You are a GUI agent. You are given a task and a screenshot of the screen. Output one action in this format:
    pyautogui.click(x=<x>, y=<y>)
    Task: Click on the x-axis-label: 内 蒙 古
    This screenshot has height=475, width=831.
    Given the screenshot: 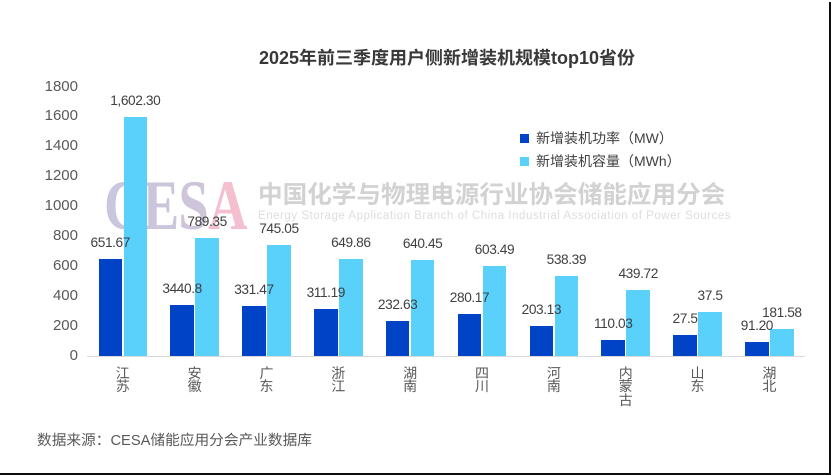 What is the action you would take?
    pyautogui.click(x=625, y=386)
    